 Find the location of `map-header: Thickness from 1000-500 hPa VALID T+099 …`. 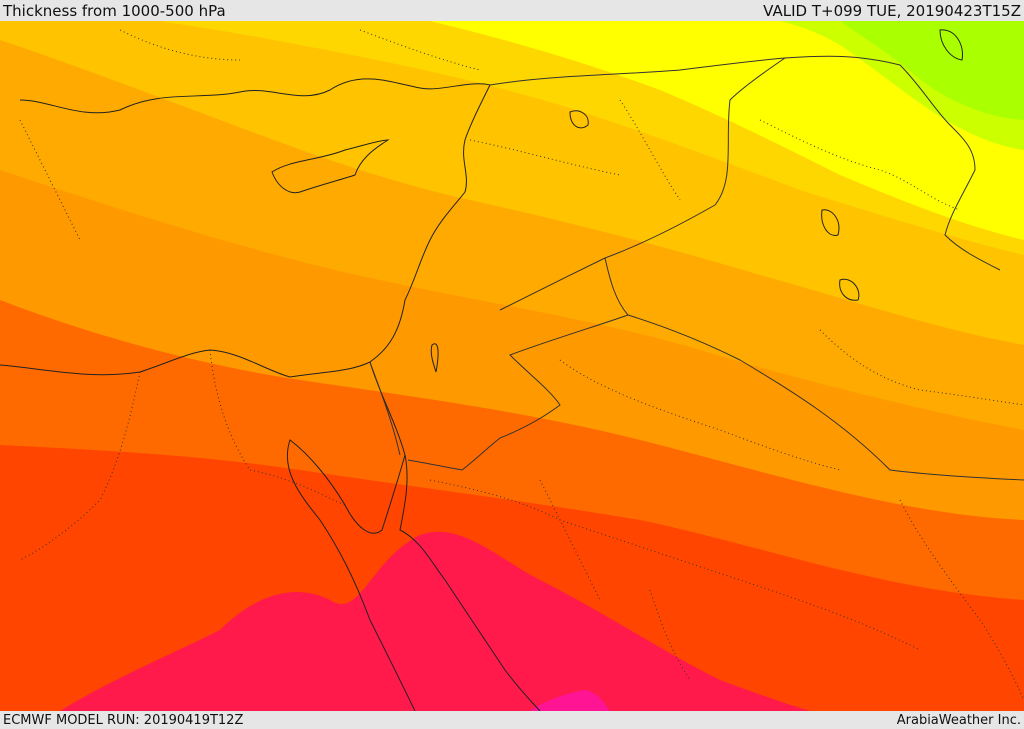

map-header: Thickness from 1000-500 hPa VALID T+099 … is located at coordinates (512, 10).